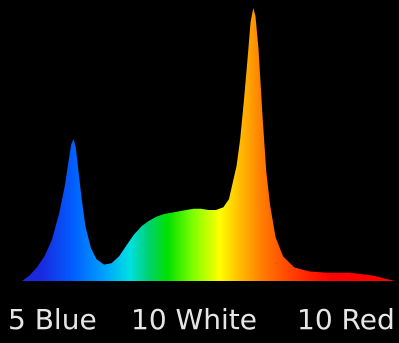 The image size is (399, 343). I want to click on caption-blue: 5 Blue, so click(52, 319).